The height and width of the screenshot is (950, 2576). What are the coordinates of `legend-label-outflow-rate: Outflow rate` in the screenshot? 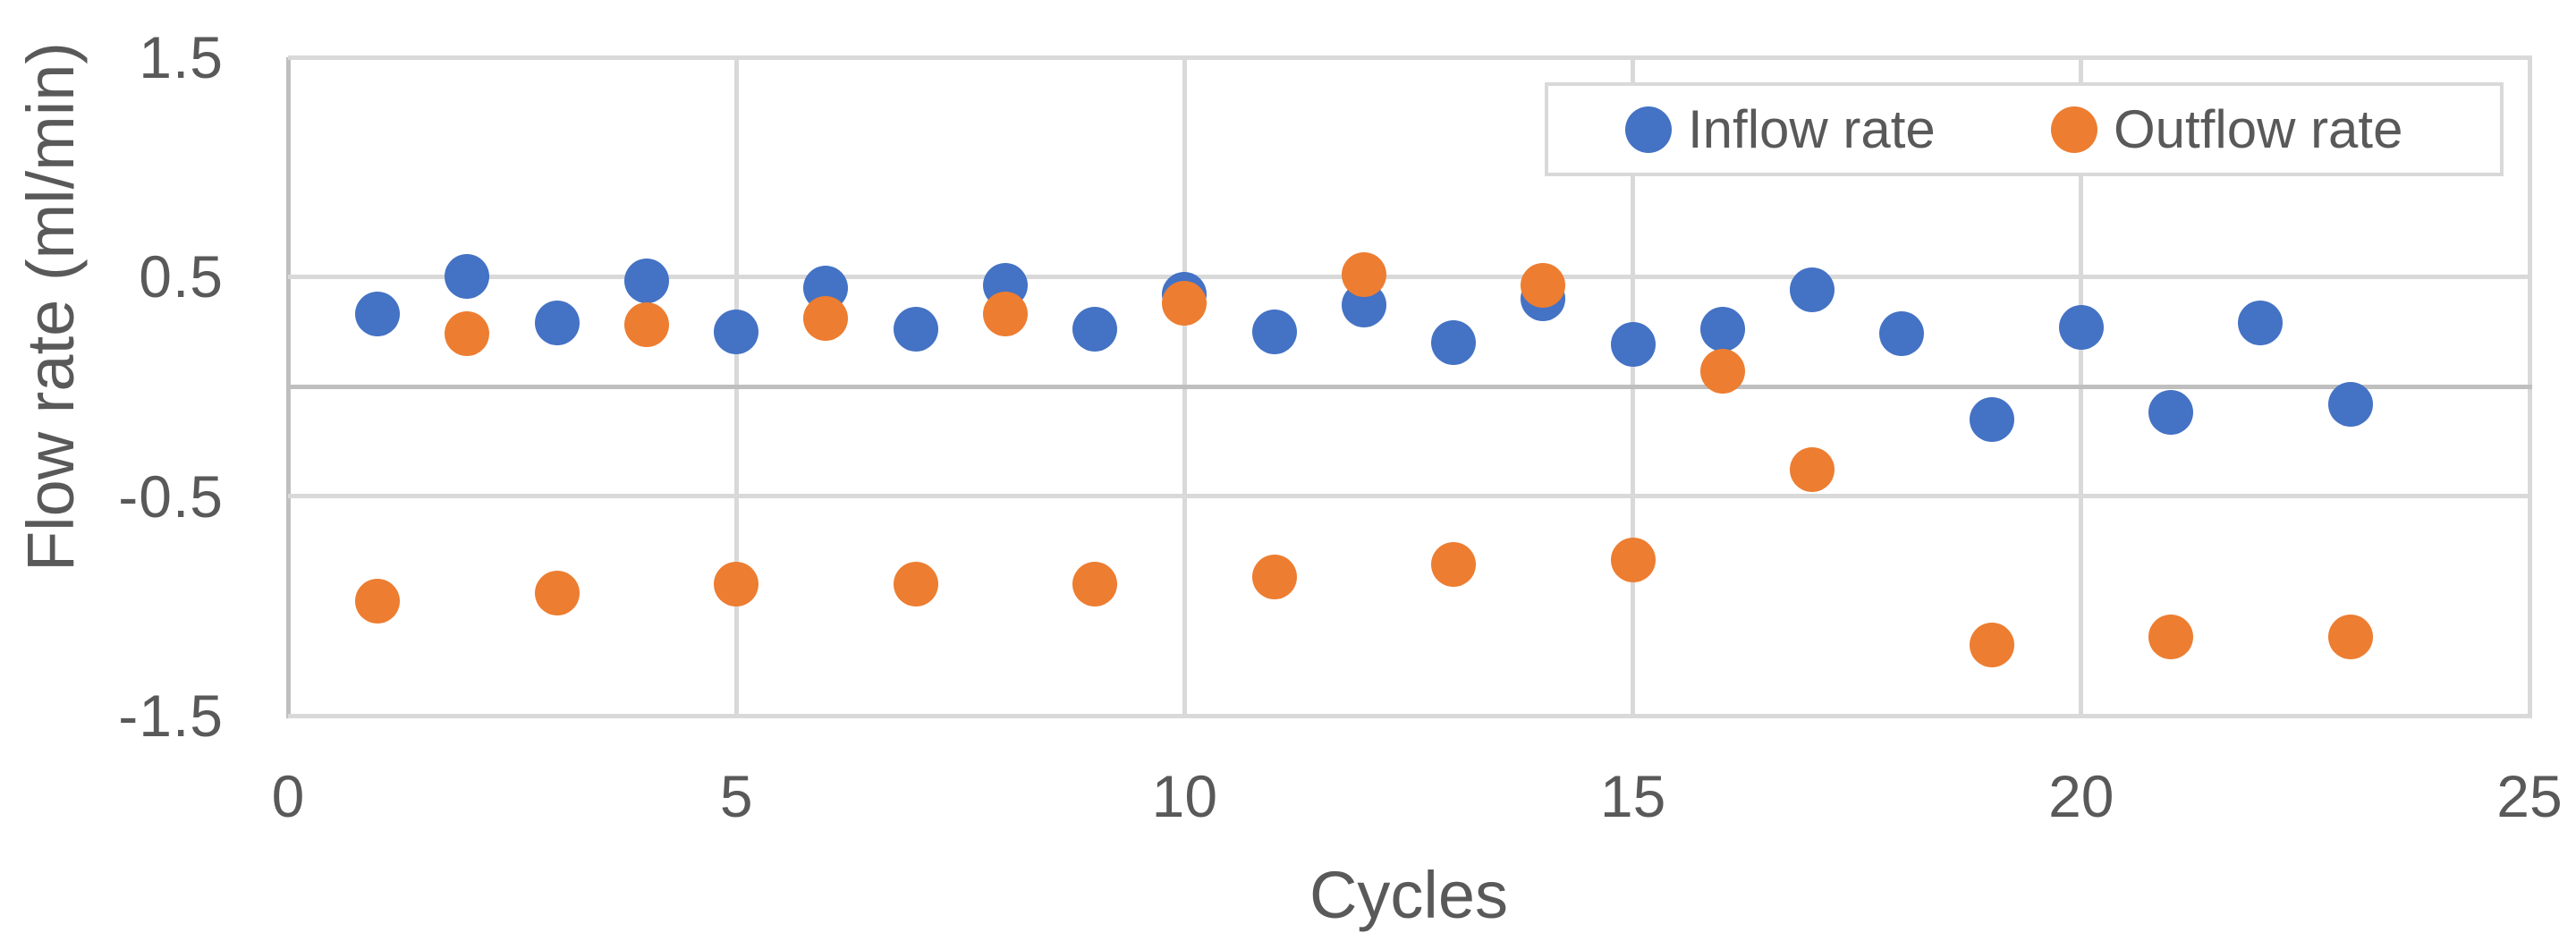 It's located at (2258, 129).